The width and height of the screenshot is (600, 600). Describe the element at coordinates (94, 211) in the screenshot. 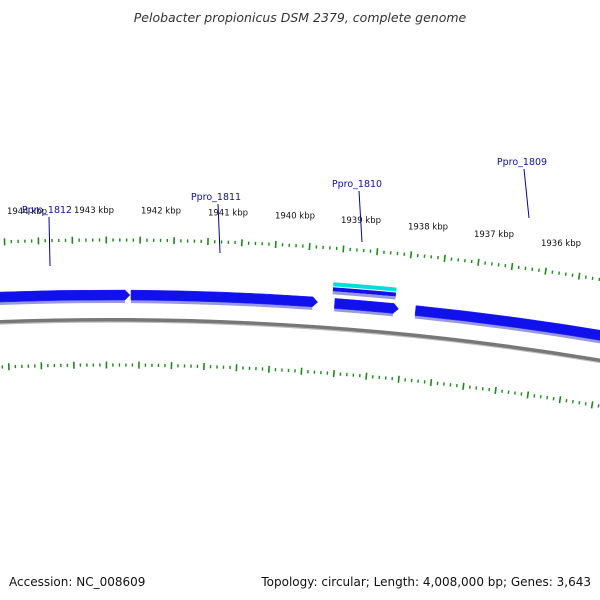

I see `kbp-tick-label: 1943 kbp` at that location.